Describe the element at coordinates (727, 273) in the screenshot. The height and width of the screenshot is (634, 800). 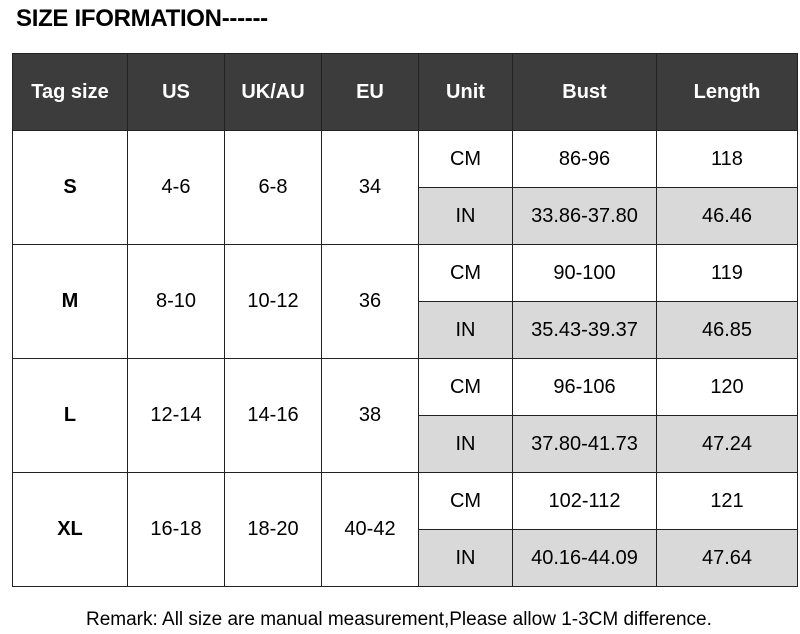
I see `cell-length: 119` at that location.